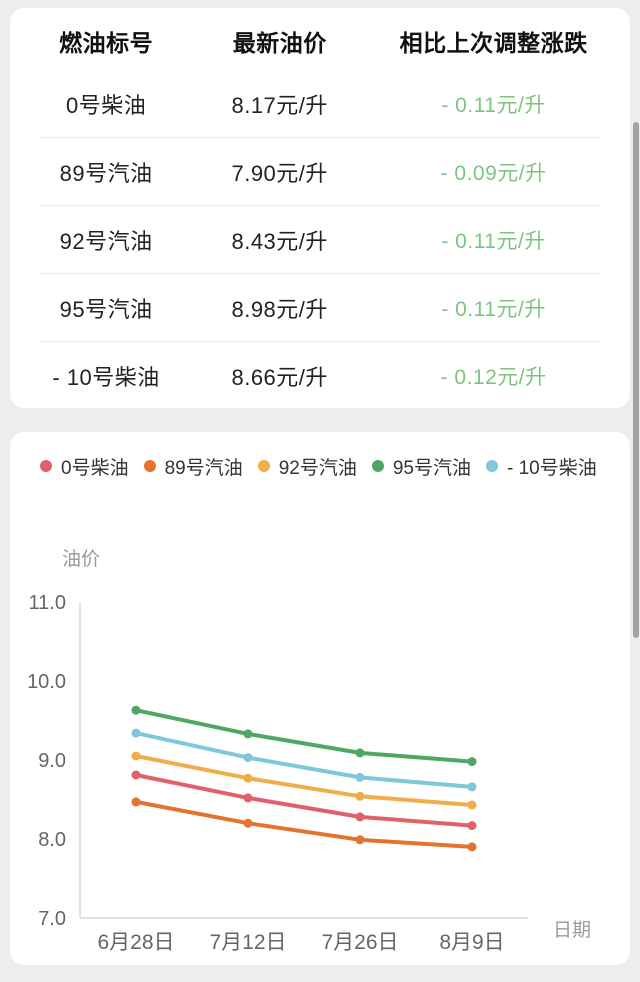 The height and width of the screenshot is (982, 640). Describe the element at coordinates (106, 43) in the screenshot. I see `header-cell-grade: 燃油标号` at that location.